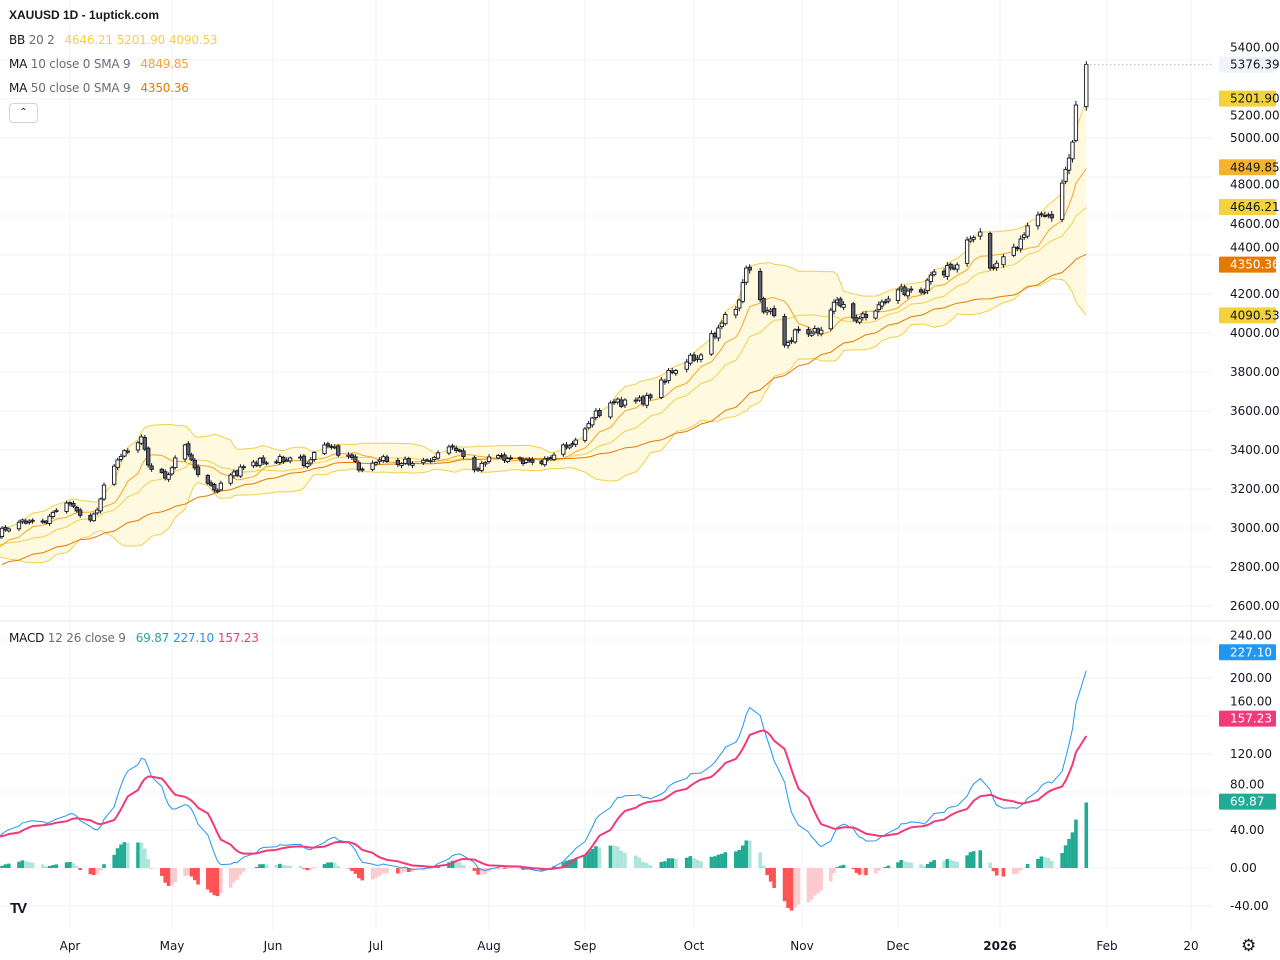 Image resolution: width=1280 pixels, height=960 pixels. Describe the element at coordinates (113, 40) in the screenshot. I see `legend-bb: BB 20 2 4646.21 5201.90 4090.53` at that location.